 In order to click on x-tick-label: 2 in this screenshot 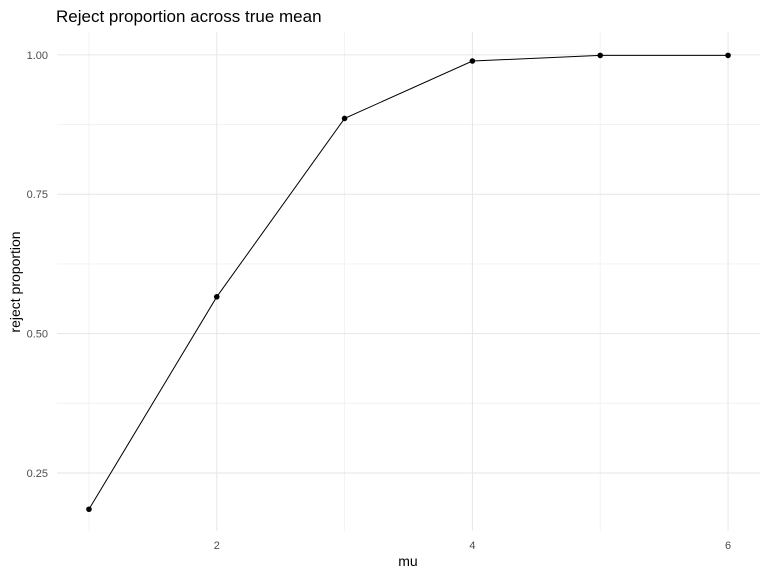, I will do `click(217, 546)`.